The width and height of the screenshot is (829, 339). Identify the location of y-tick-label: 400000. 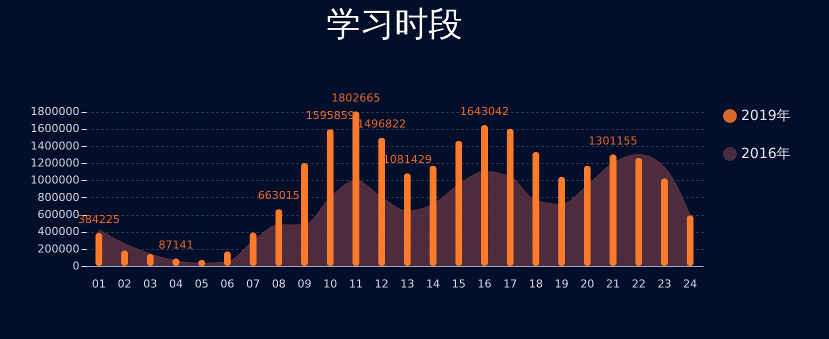
(59, 231).